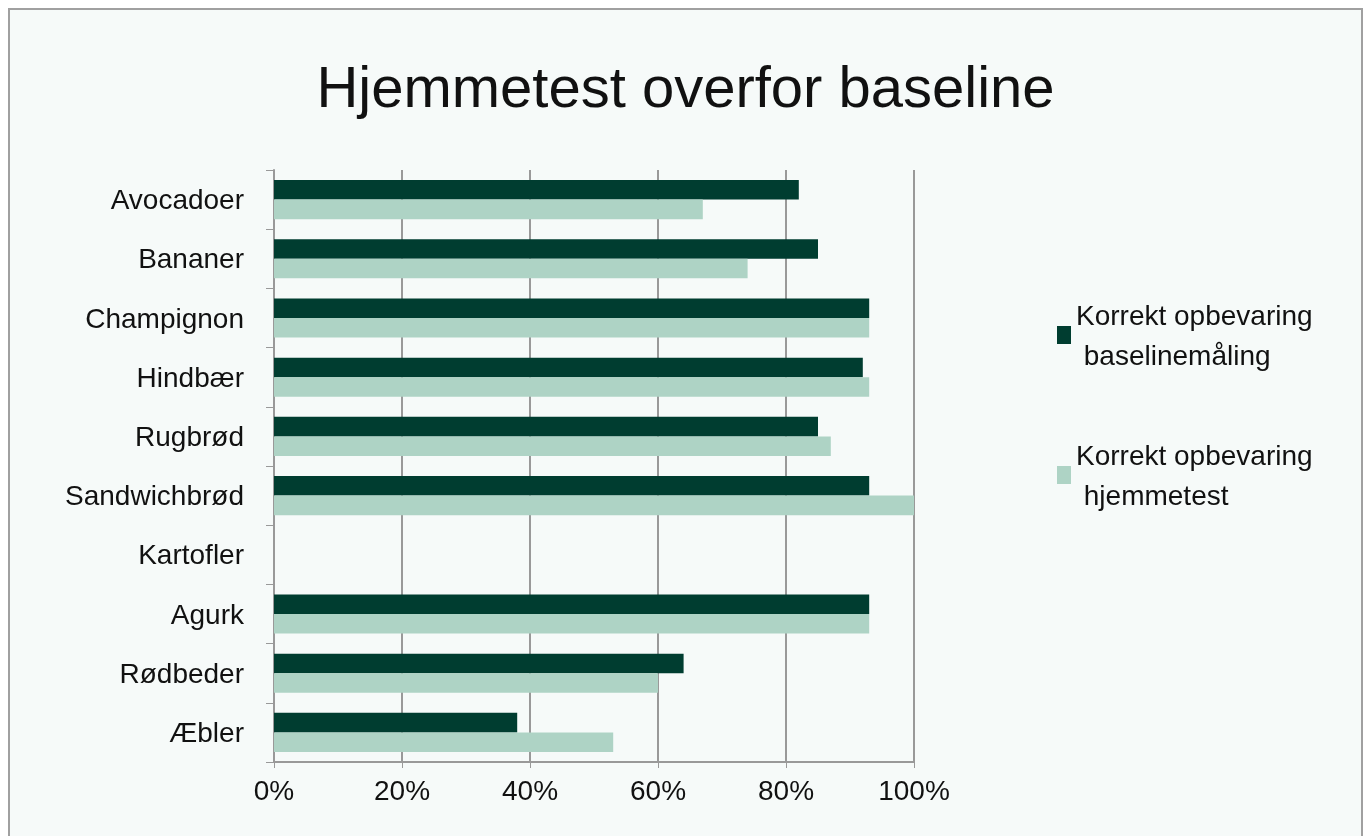 Image resolution: width=1367 pixels, height=836 pixels. Describe the element at coordinates (190, 377) in the screenshot. I see `y-tick-label: Hindbær` at that location.